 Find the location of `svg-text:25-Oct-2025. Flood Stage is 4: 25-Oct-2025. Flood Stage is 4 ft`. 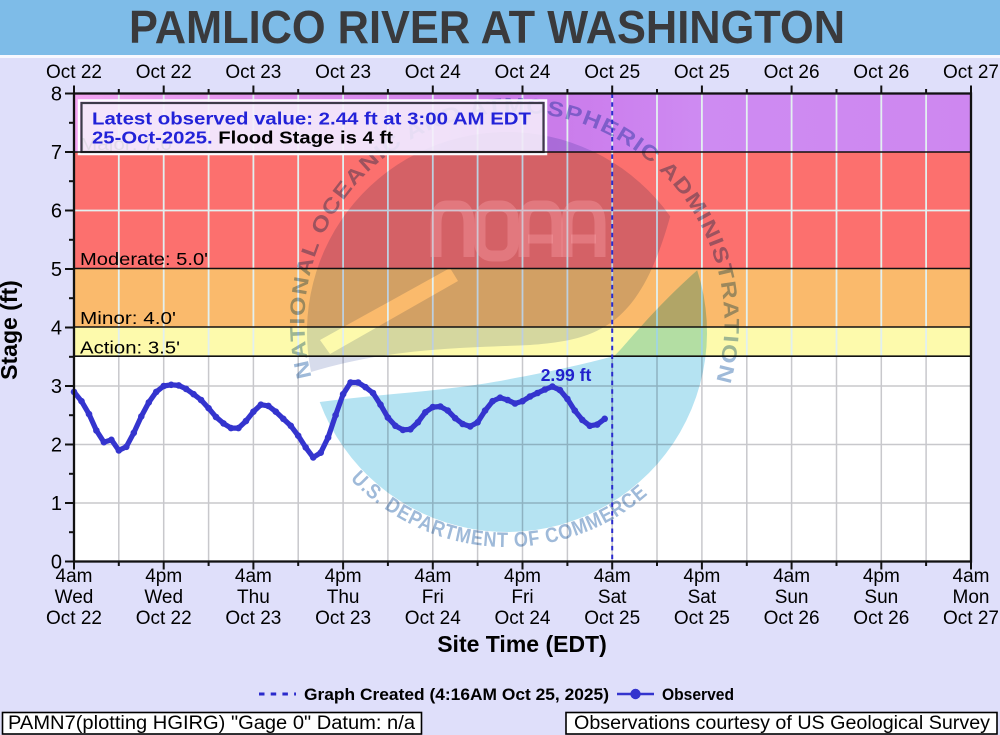

svg-text:25-Oct-2025. Flood Stage is 4: 25-Oct-2025. Flood Stage is 4 ft is located at coordinates (242, 138).